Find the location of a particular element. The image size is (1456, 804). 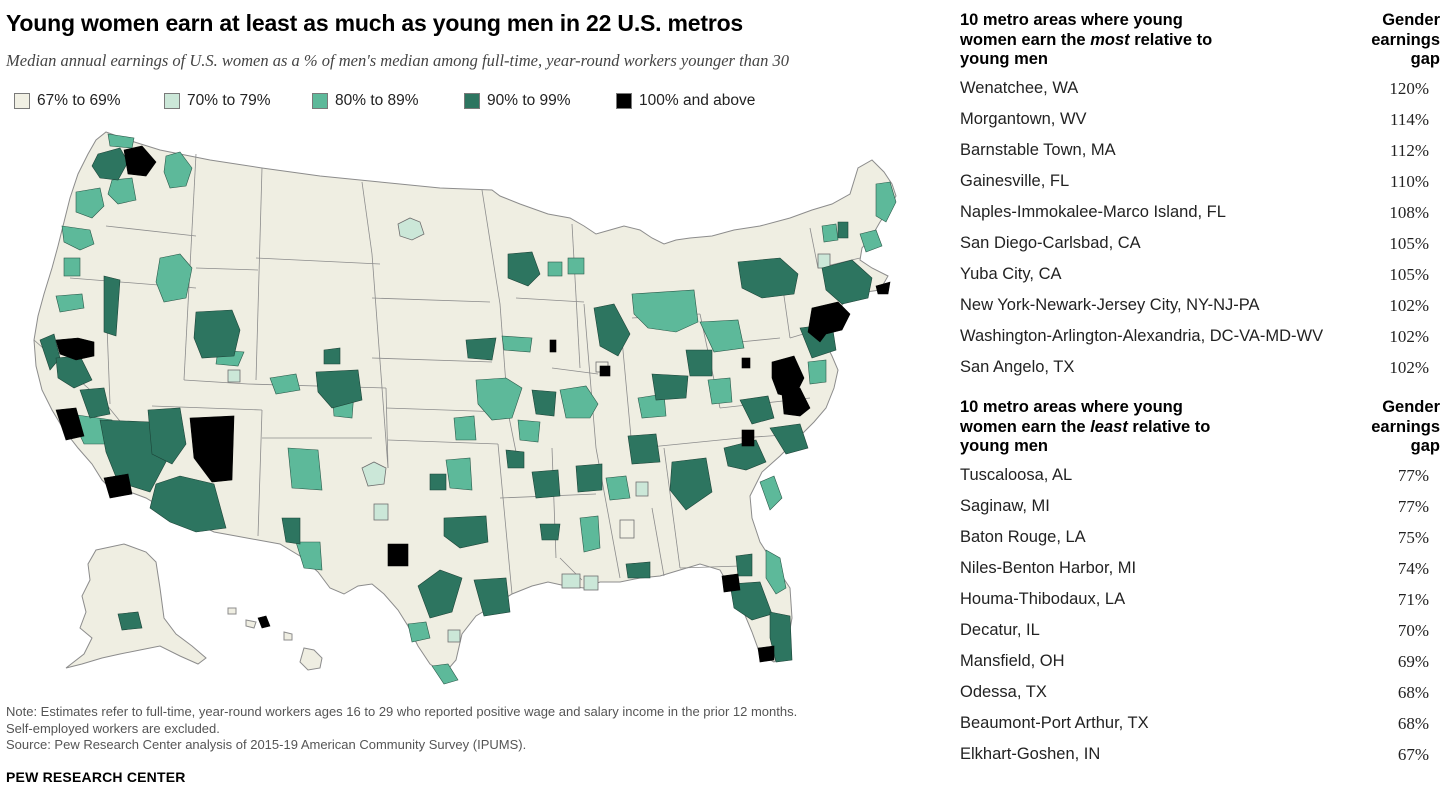

table-row: Naples-Immokalee-Marco Island, FL 108% is located at coordinates (1200, 210).